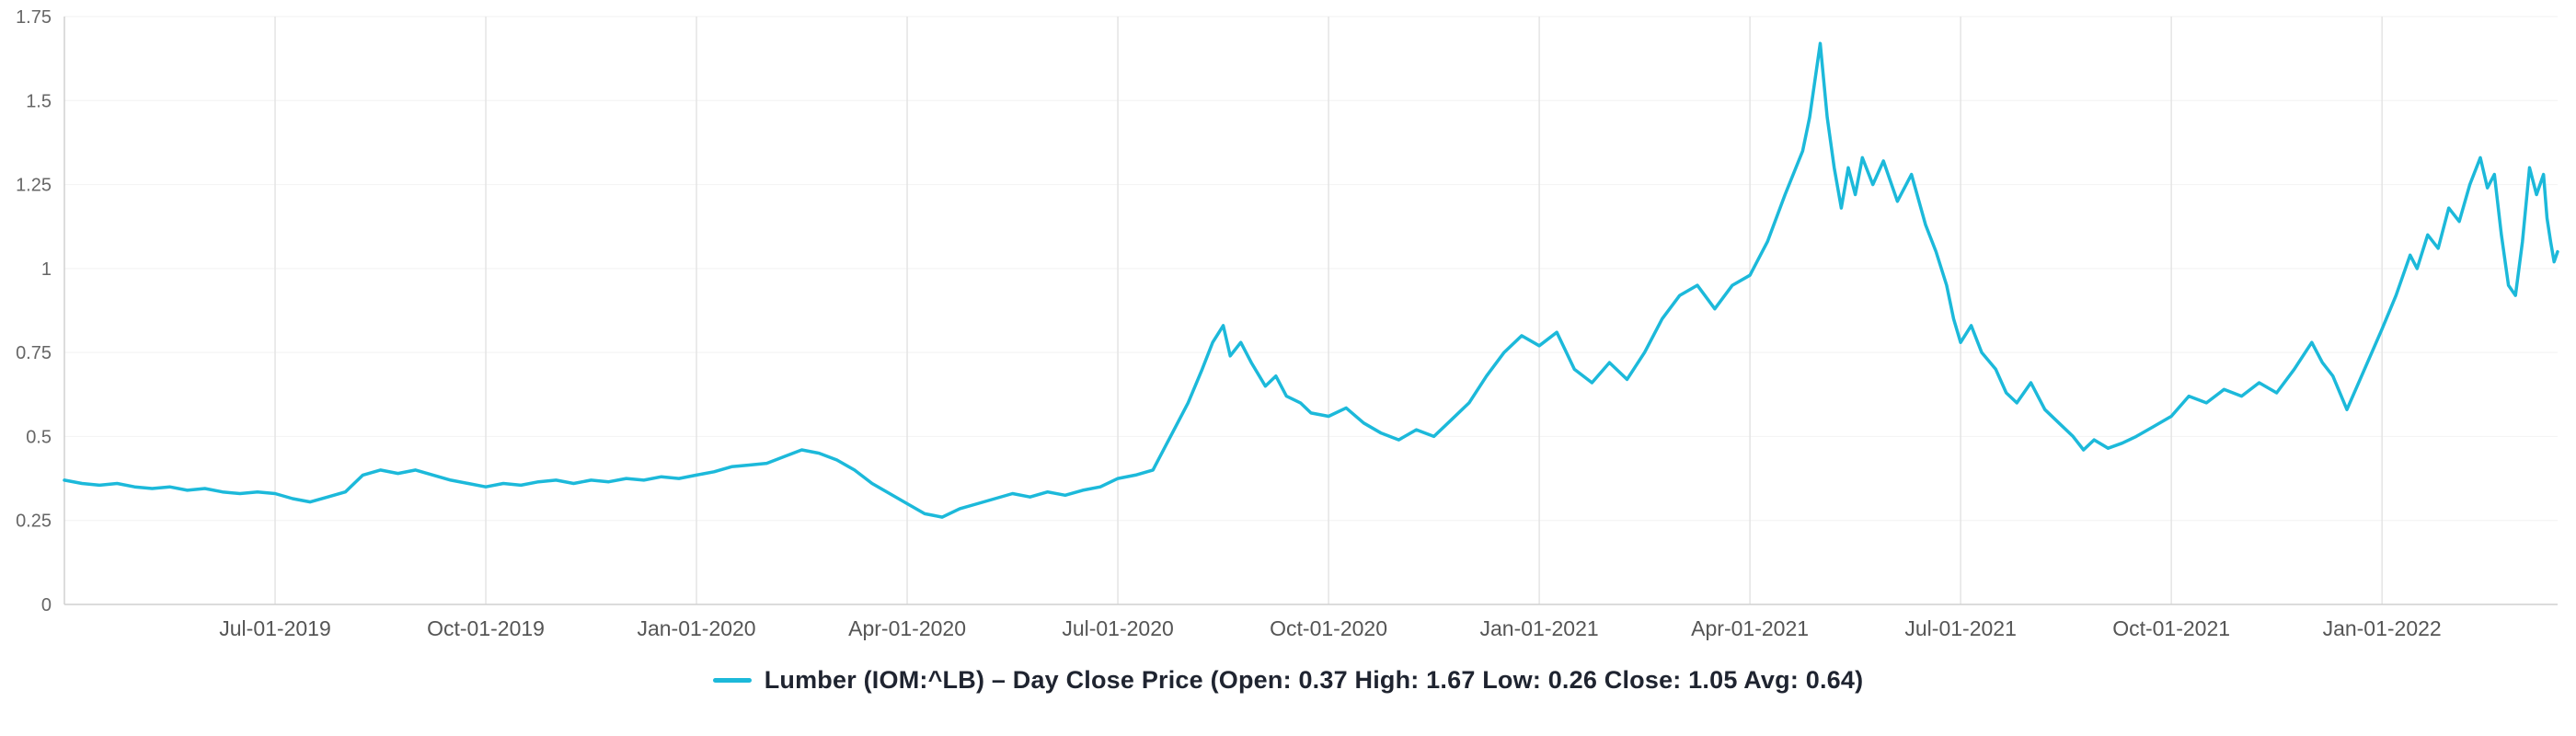 The width and height of the screenshot is (2576, 736). Describe the element at coordinates (39, 437) in the screenshot. I see `y-axis-tick-label: 0.5` at that location.